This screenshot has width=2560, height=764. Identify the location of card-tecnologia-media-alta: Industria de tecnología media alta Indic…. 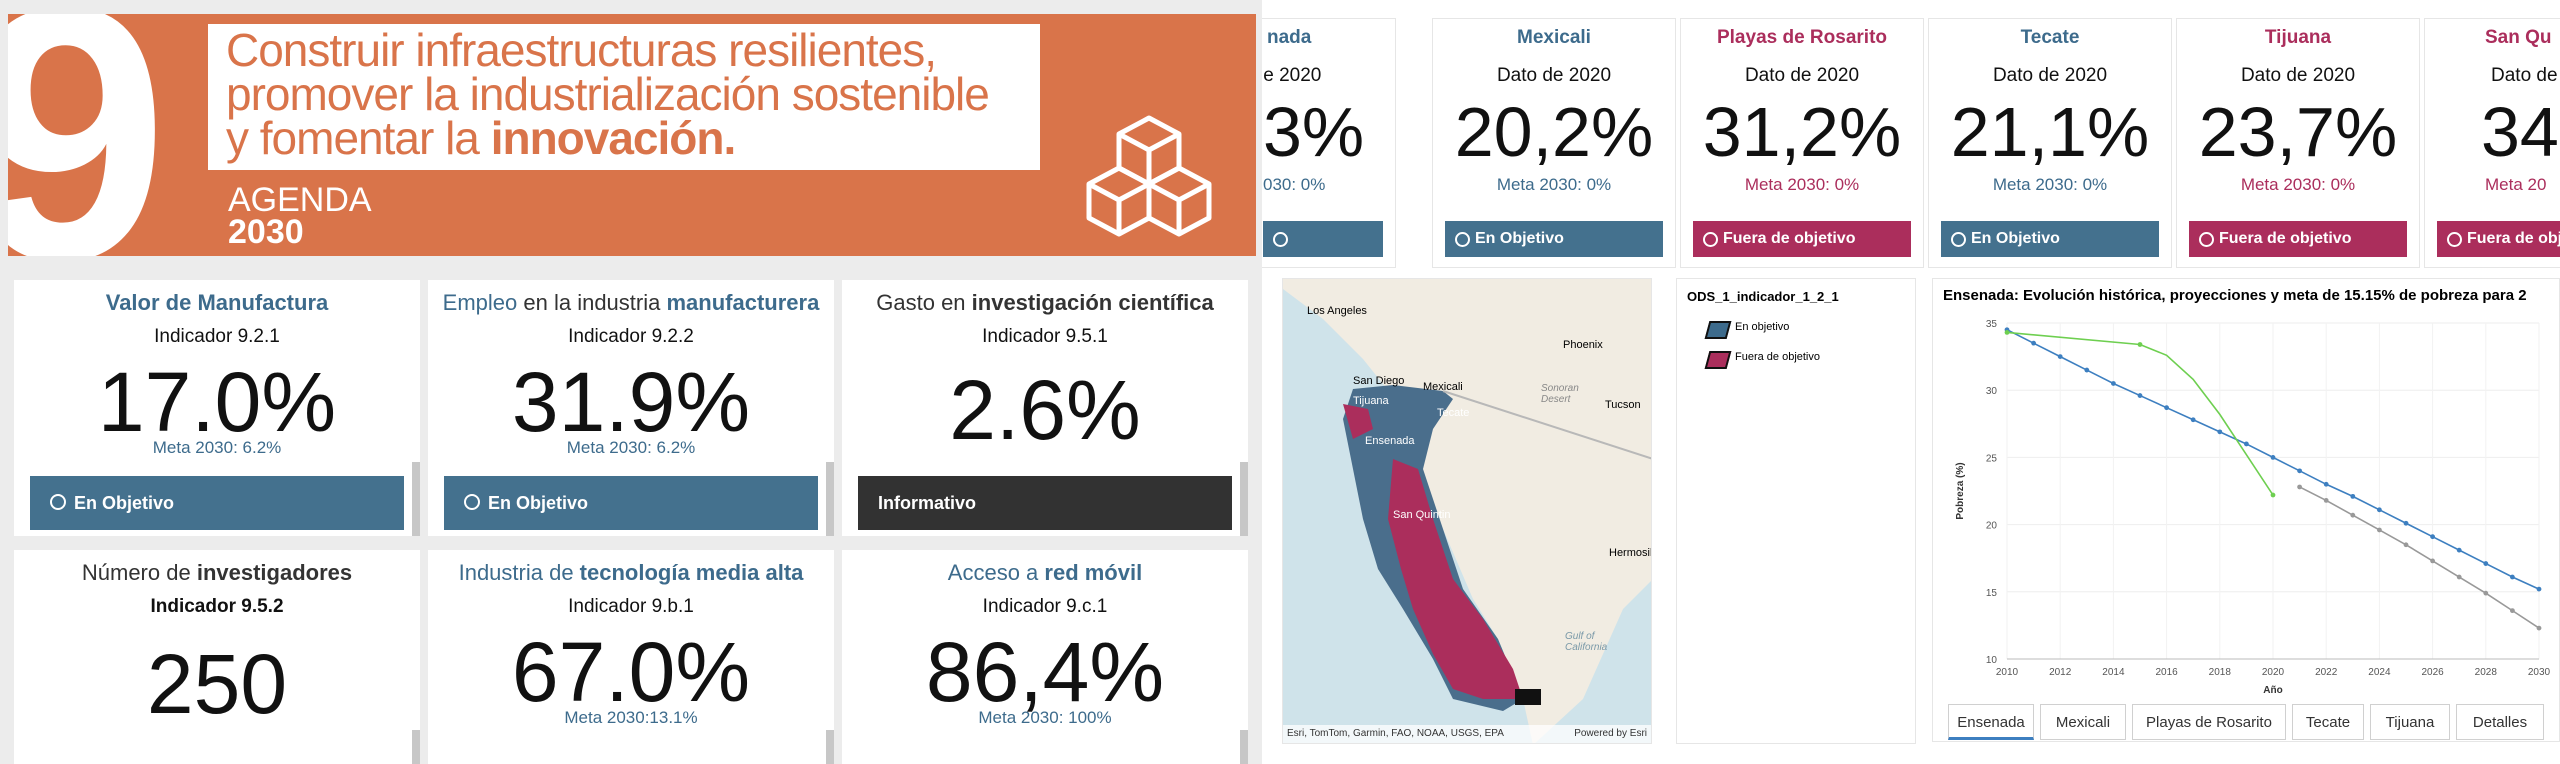
(631, 657).